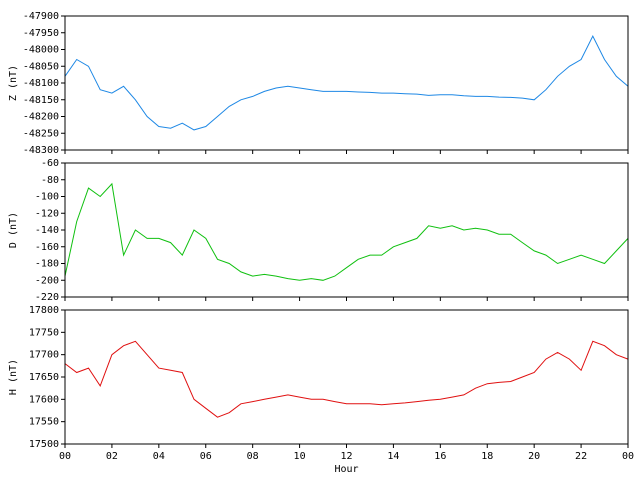 Image resolution: width=640 pixels, height=480 pixels. Describe the element at coordinates (41, 100) in the screenshot. I see `y-tick-label: -48150` at that location.